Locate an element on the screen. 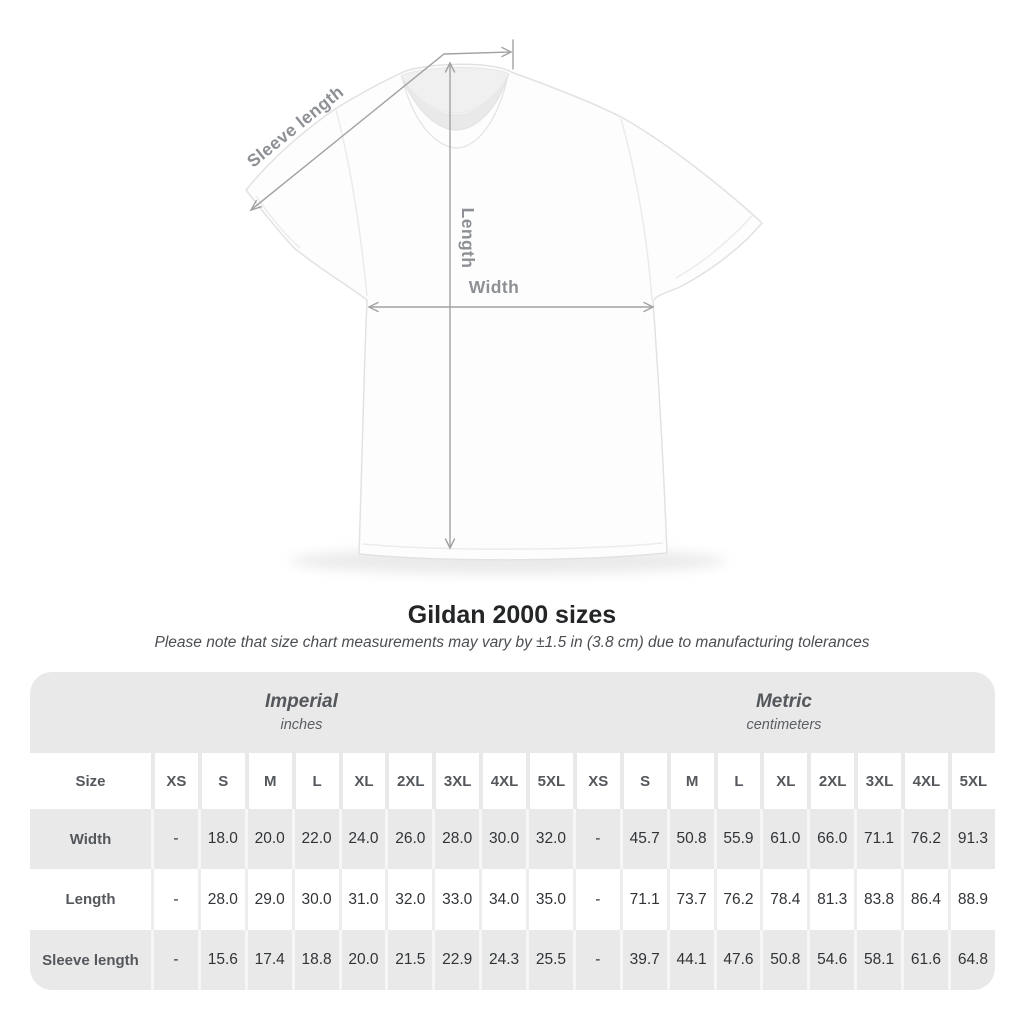  value-cell: 22.9 is located at coordinates (456, 960).